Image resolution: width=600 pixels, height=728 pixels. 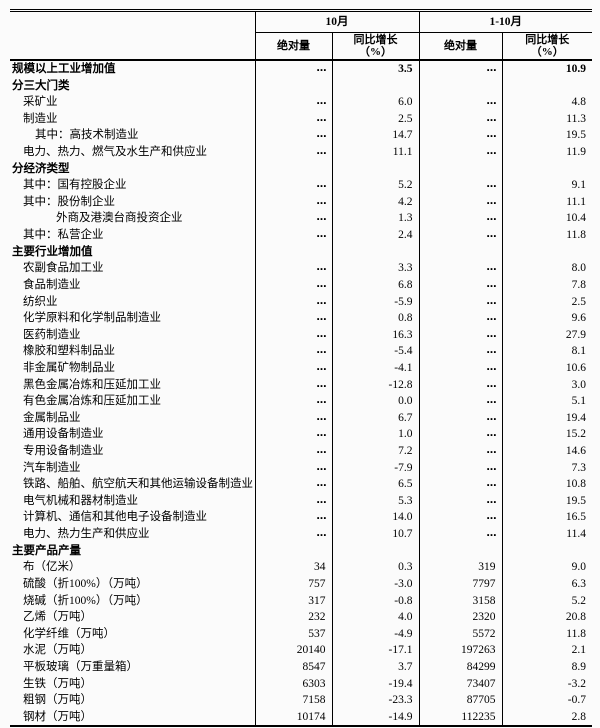 I want to click on row-label: 橡胶和塑料制品业, so click(x=69, y=351).